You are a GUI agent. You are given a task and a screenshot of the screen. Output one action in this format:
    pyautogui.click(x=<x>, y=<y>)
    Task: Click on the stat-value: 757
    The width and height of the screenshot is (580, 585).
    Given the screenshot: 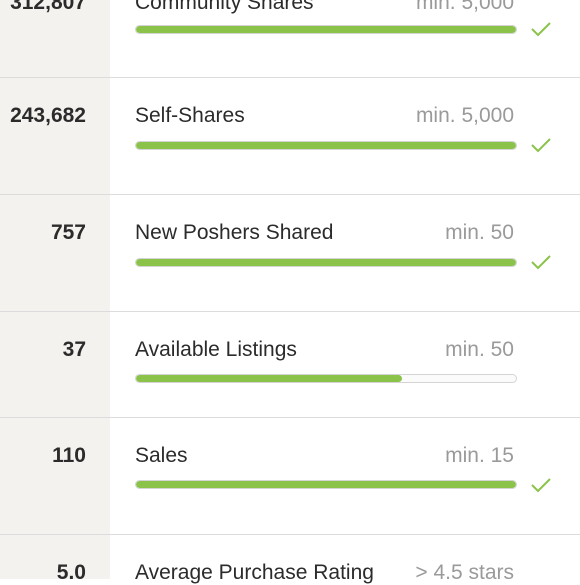 What is the action you would take?
    pyautogui.click(x=68, y=232)
    